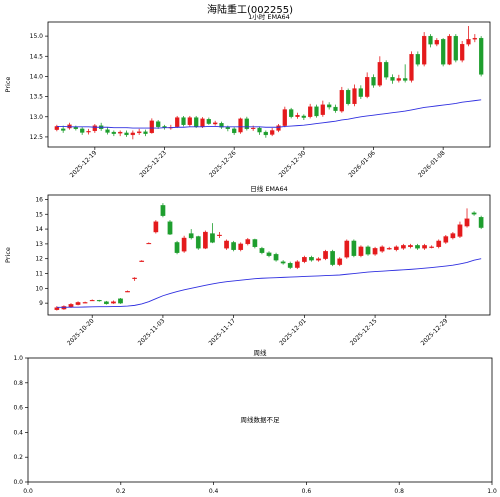 The height and width of the screenshot is (497, 500). What do you see at coordinates (39, 259) in the screenshot?
I see `y-tick-label: 12` at bounding box center [39, 259].